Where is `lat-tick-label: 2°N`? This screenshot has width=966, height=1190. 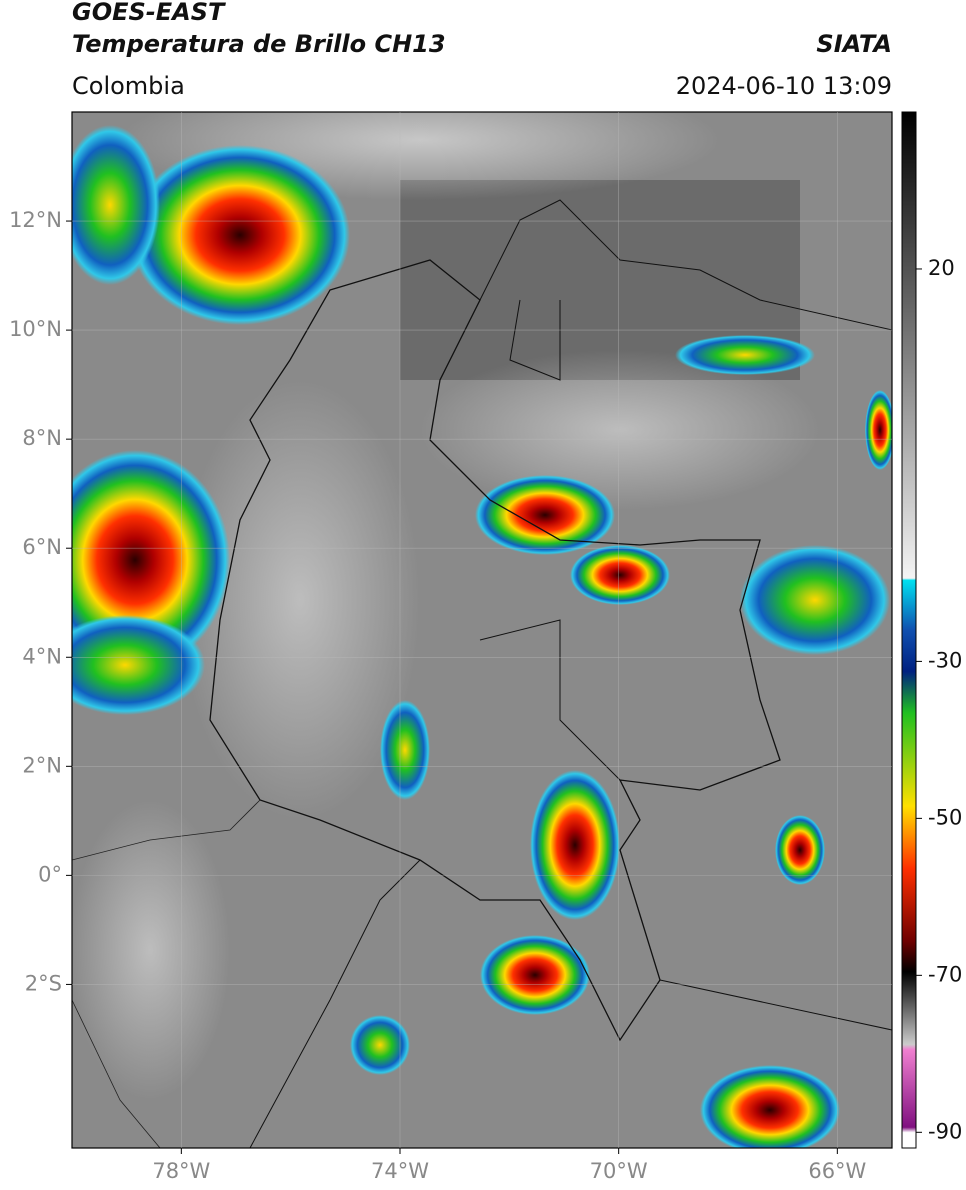 lat-tick-label: 2°N is located at coordinates (42, 765).